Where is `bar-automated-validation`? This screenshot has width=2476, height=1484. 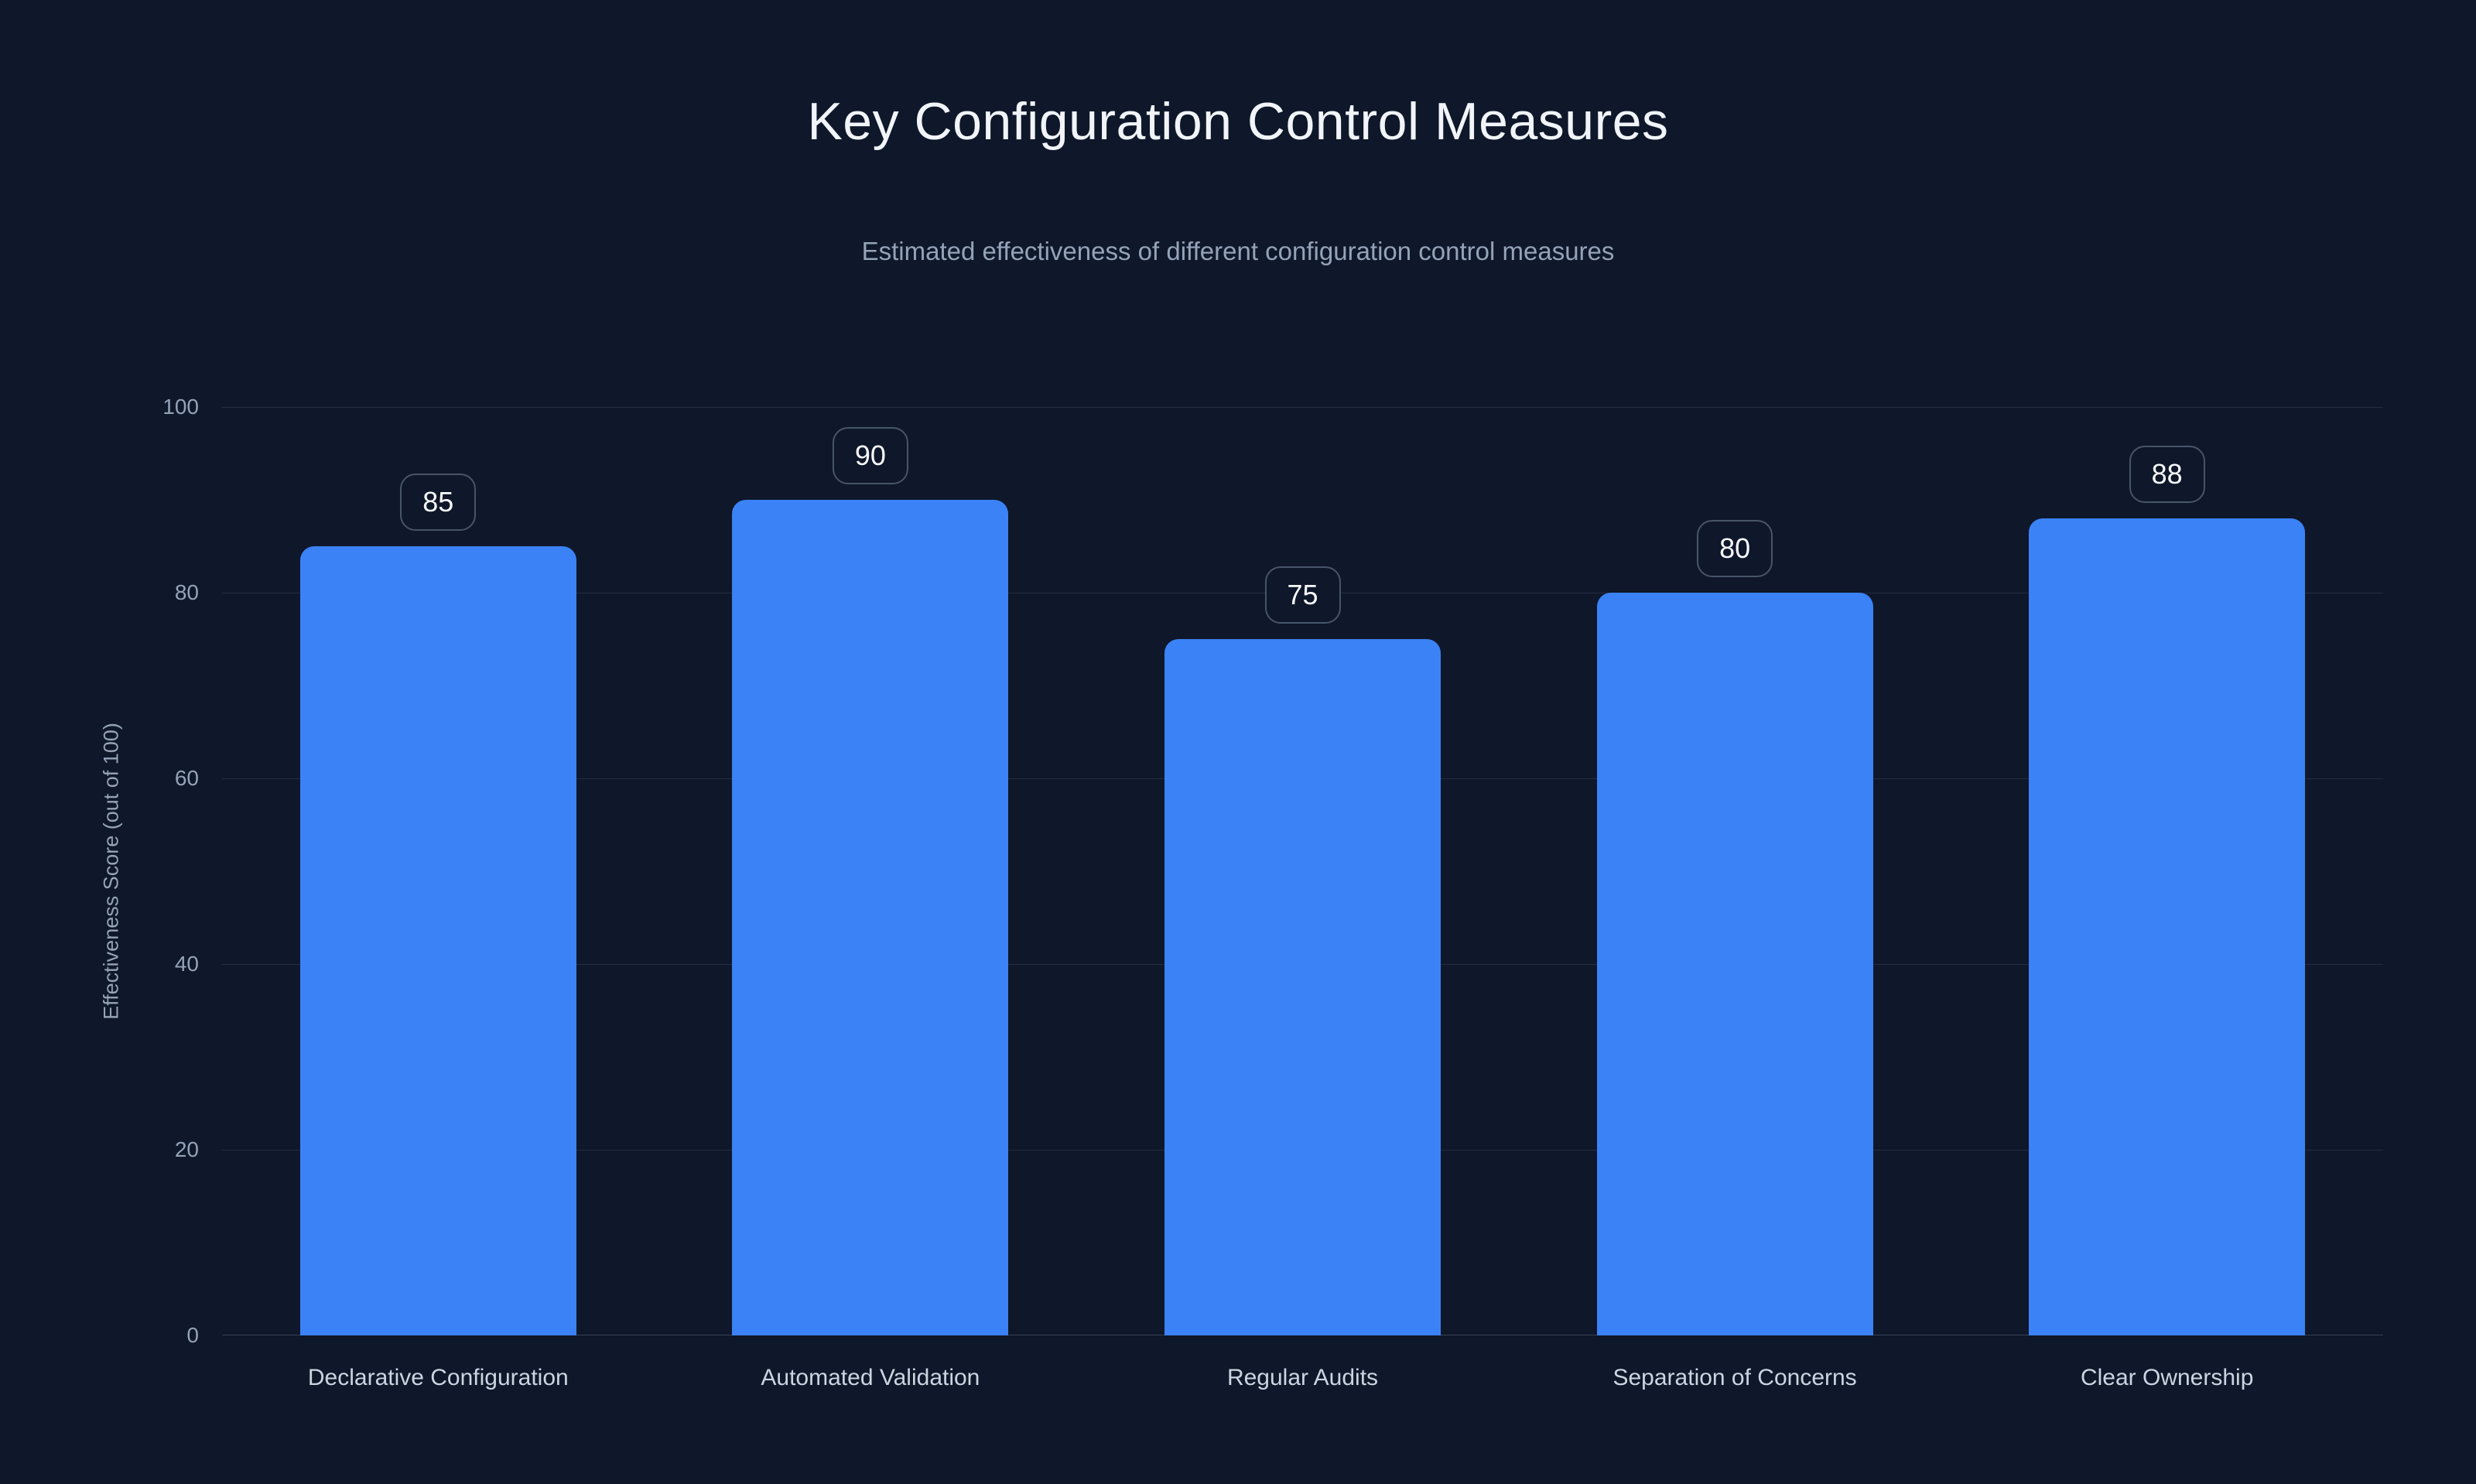
bar-automated-validation is located at coordinates (870, 918).